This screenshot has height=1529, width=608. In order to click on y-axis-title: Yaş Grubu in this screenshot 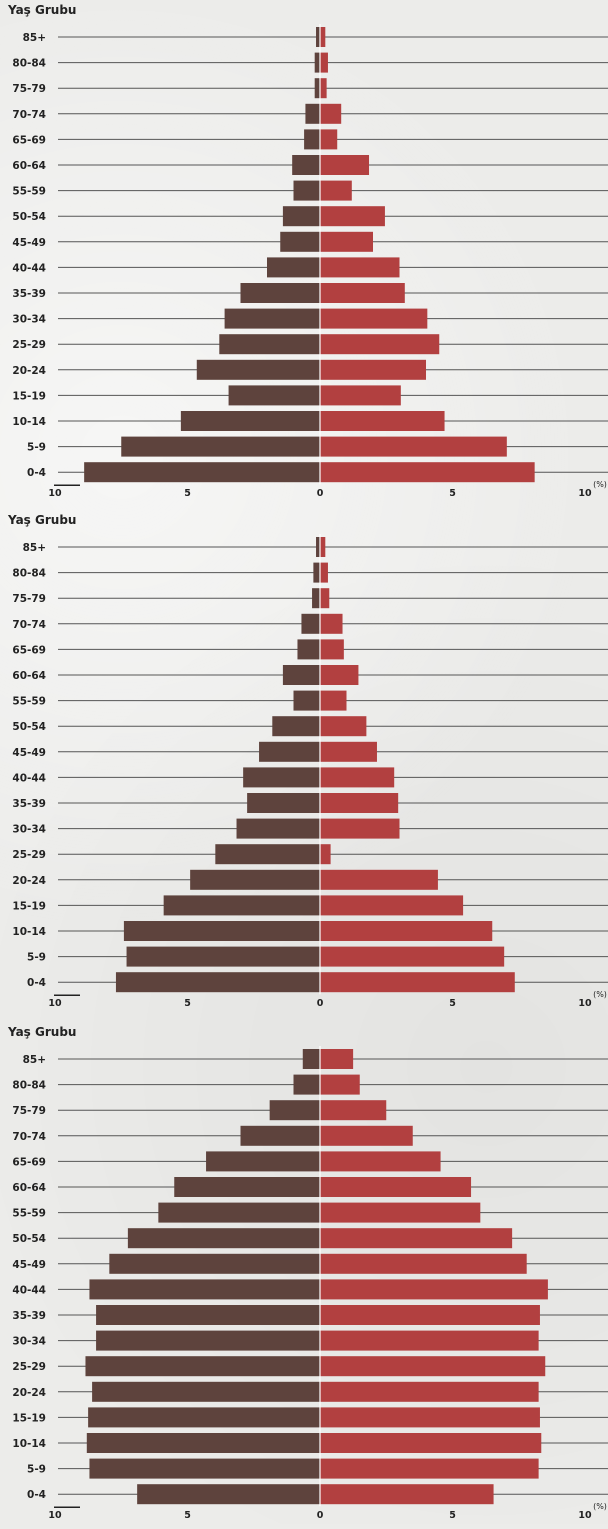, I will do `click(41, 1032)`.